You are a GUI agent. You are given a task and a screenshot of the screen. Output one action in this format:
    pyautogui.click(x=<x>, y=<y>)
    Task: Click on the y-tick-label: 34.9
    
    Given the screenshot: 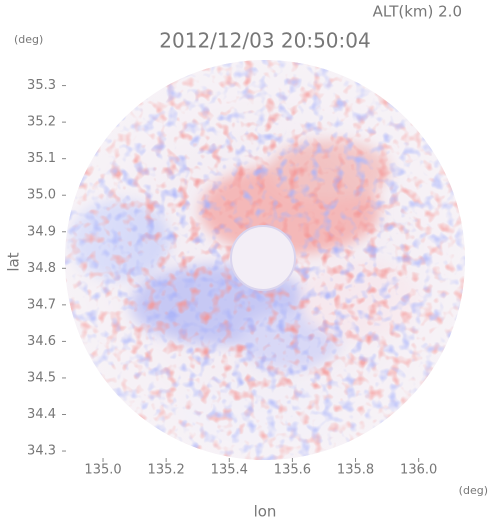 What is the action you would take?
    pyautogui.click(x=41, y=231)
    